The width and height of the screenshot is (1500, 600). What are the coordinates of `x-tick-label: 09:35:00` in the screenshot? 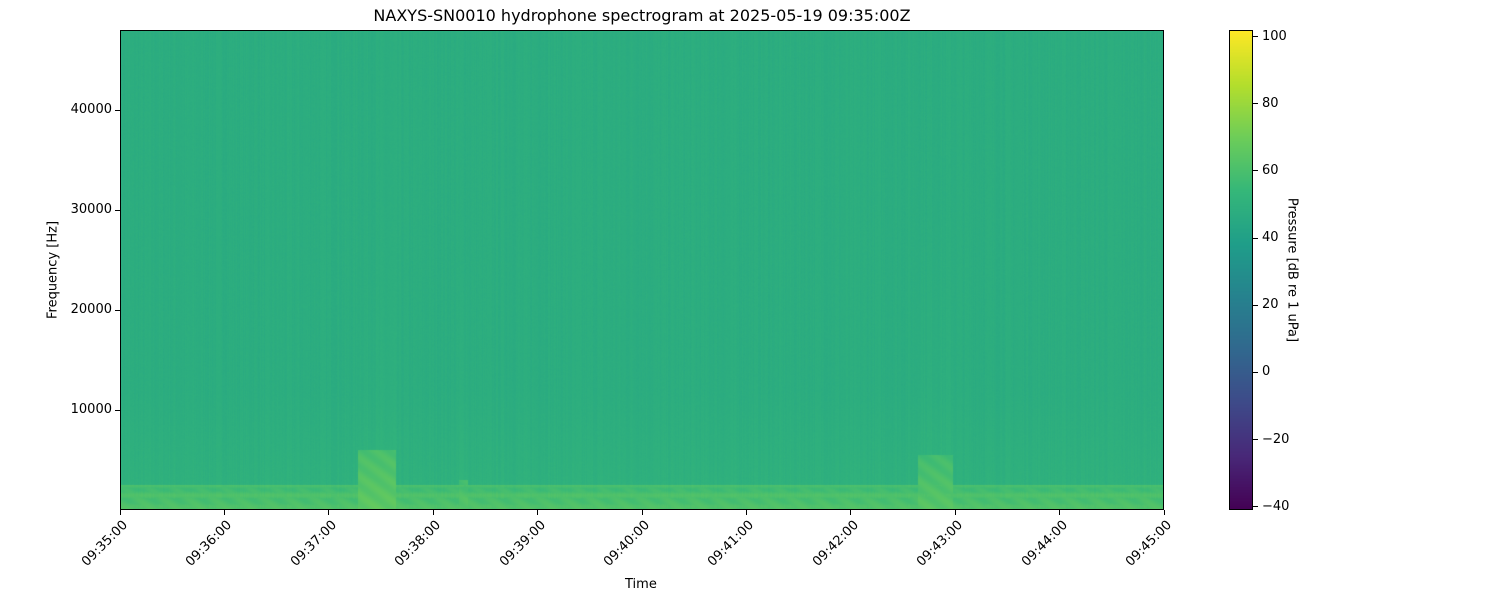 It's located at (104, 543).